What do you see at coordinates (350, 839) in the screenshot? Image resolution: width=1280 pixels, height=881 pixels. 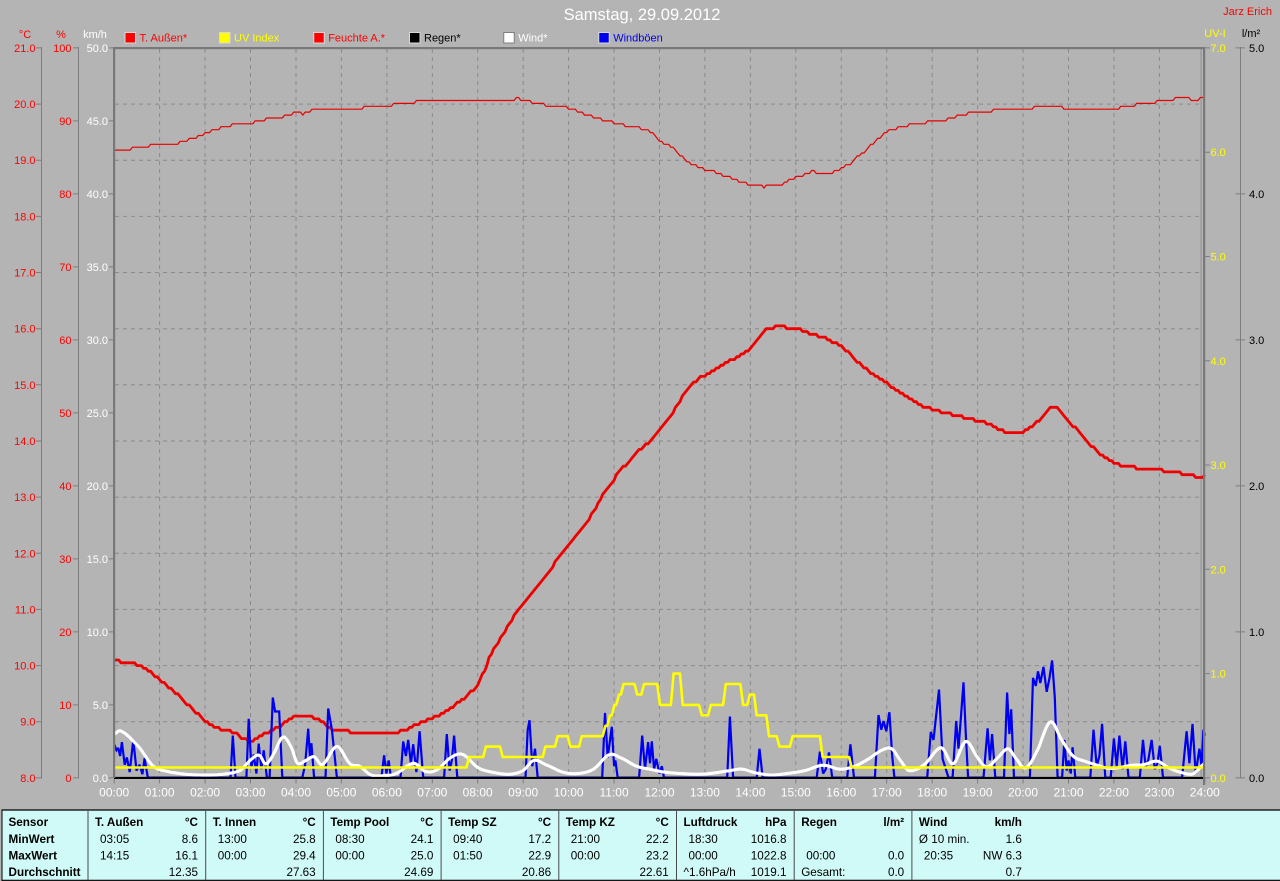 I see `svg-text: 08:30` at bounding box center [350, 839].